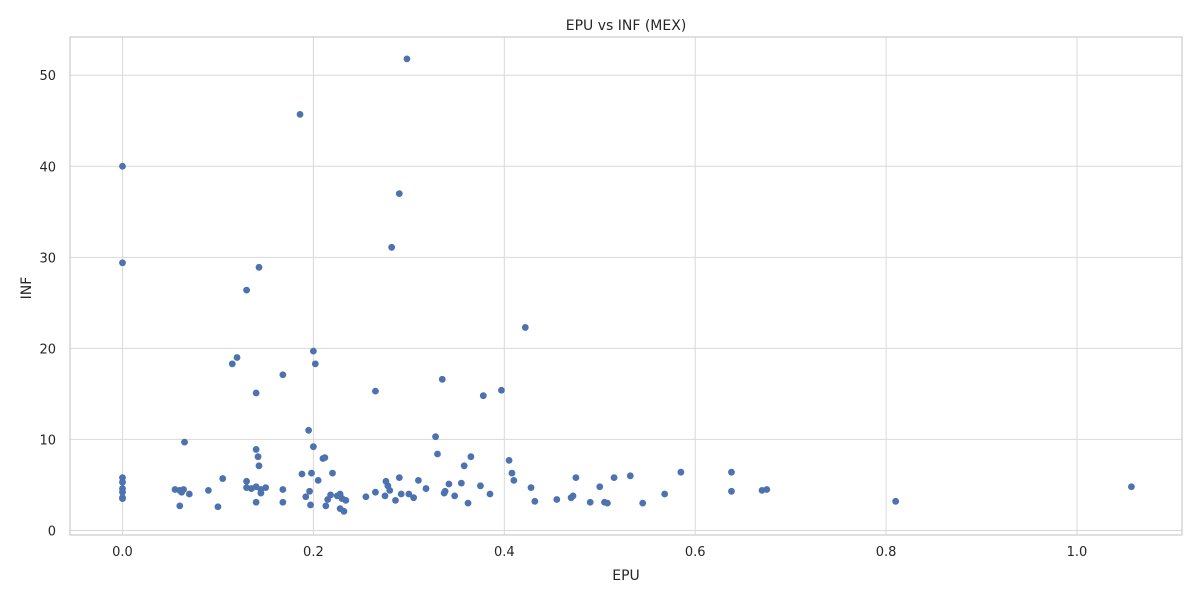  What do you see at coordinates (695, 552) in the screenshot?
I see `x-tick-label: 0.6` at bounding box center [695, 552].